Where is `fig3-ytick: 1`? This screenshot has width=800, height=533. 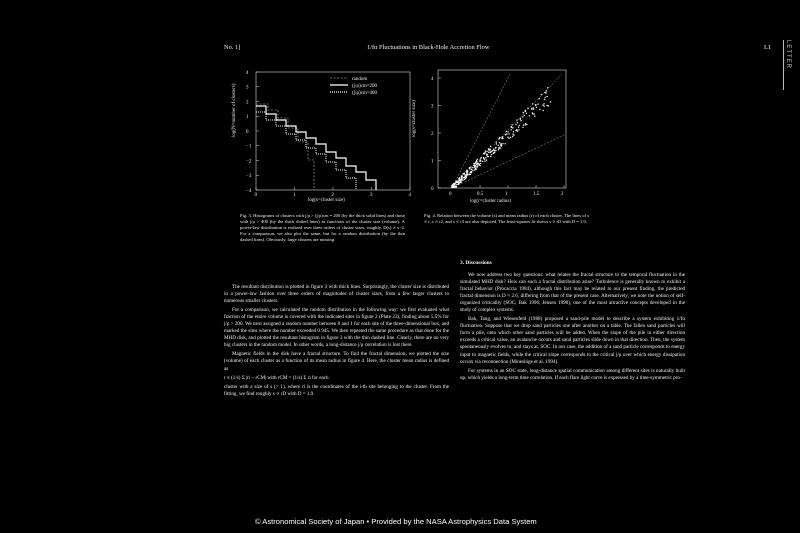
fig3-ytick: 1 is located at coordinates (247, 117).